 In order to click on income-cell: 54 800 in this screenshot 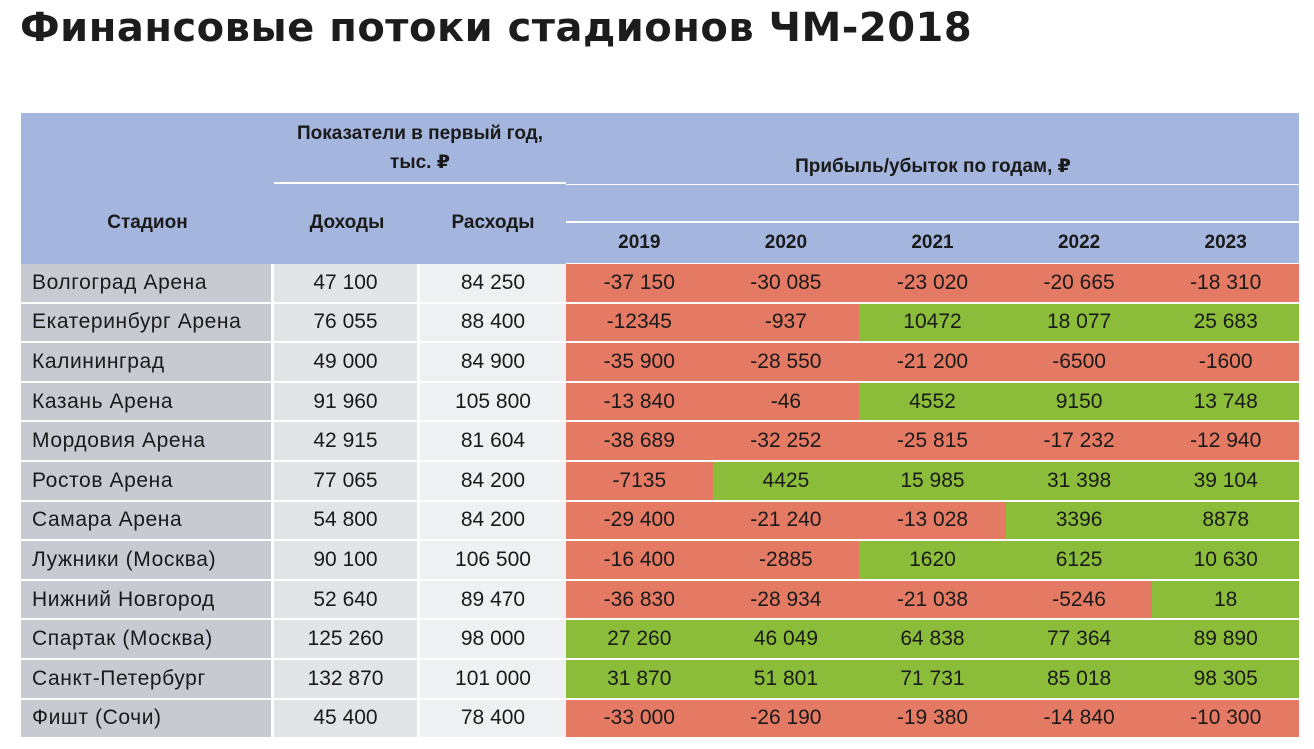, I will do `click(347, 521)`.